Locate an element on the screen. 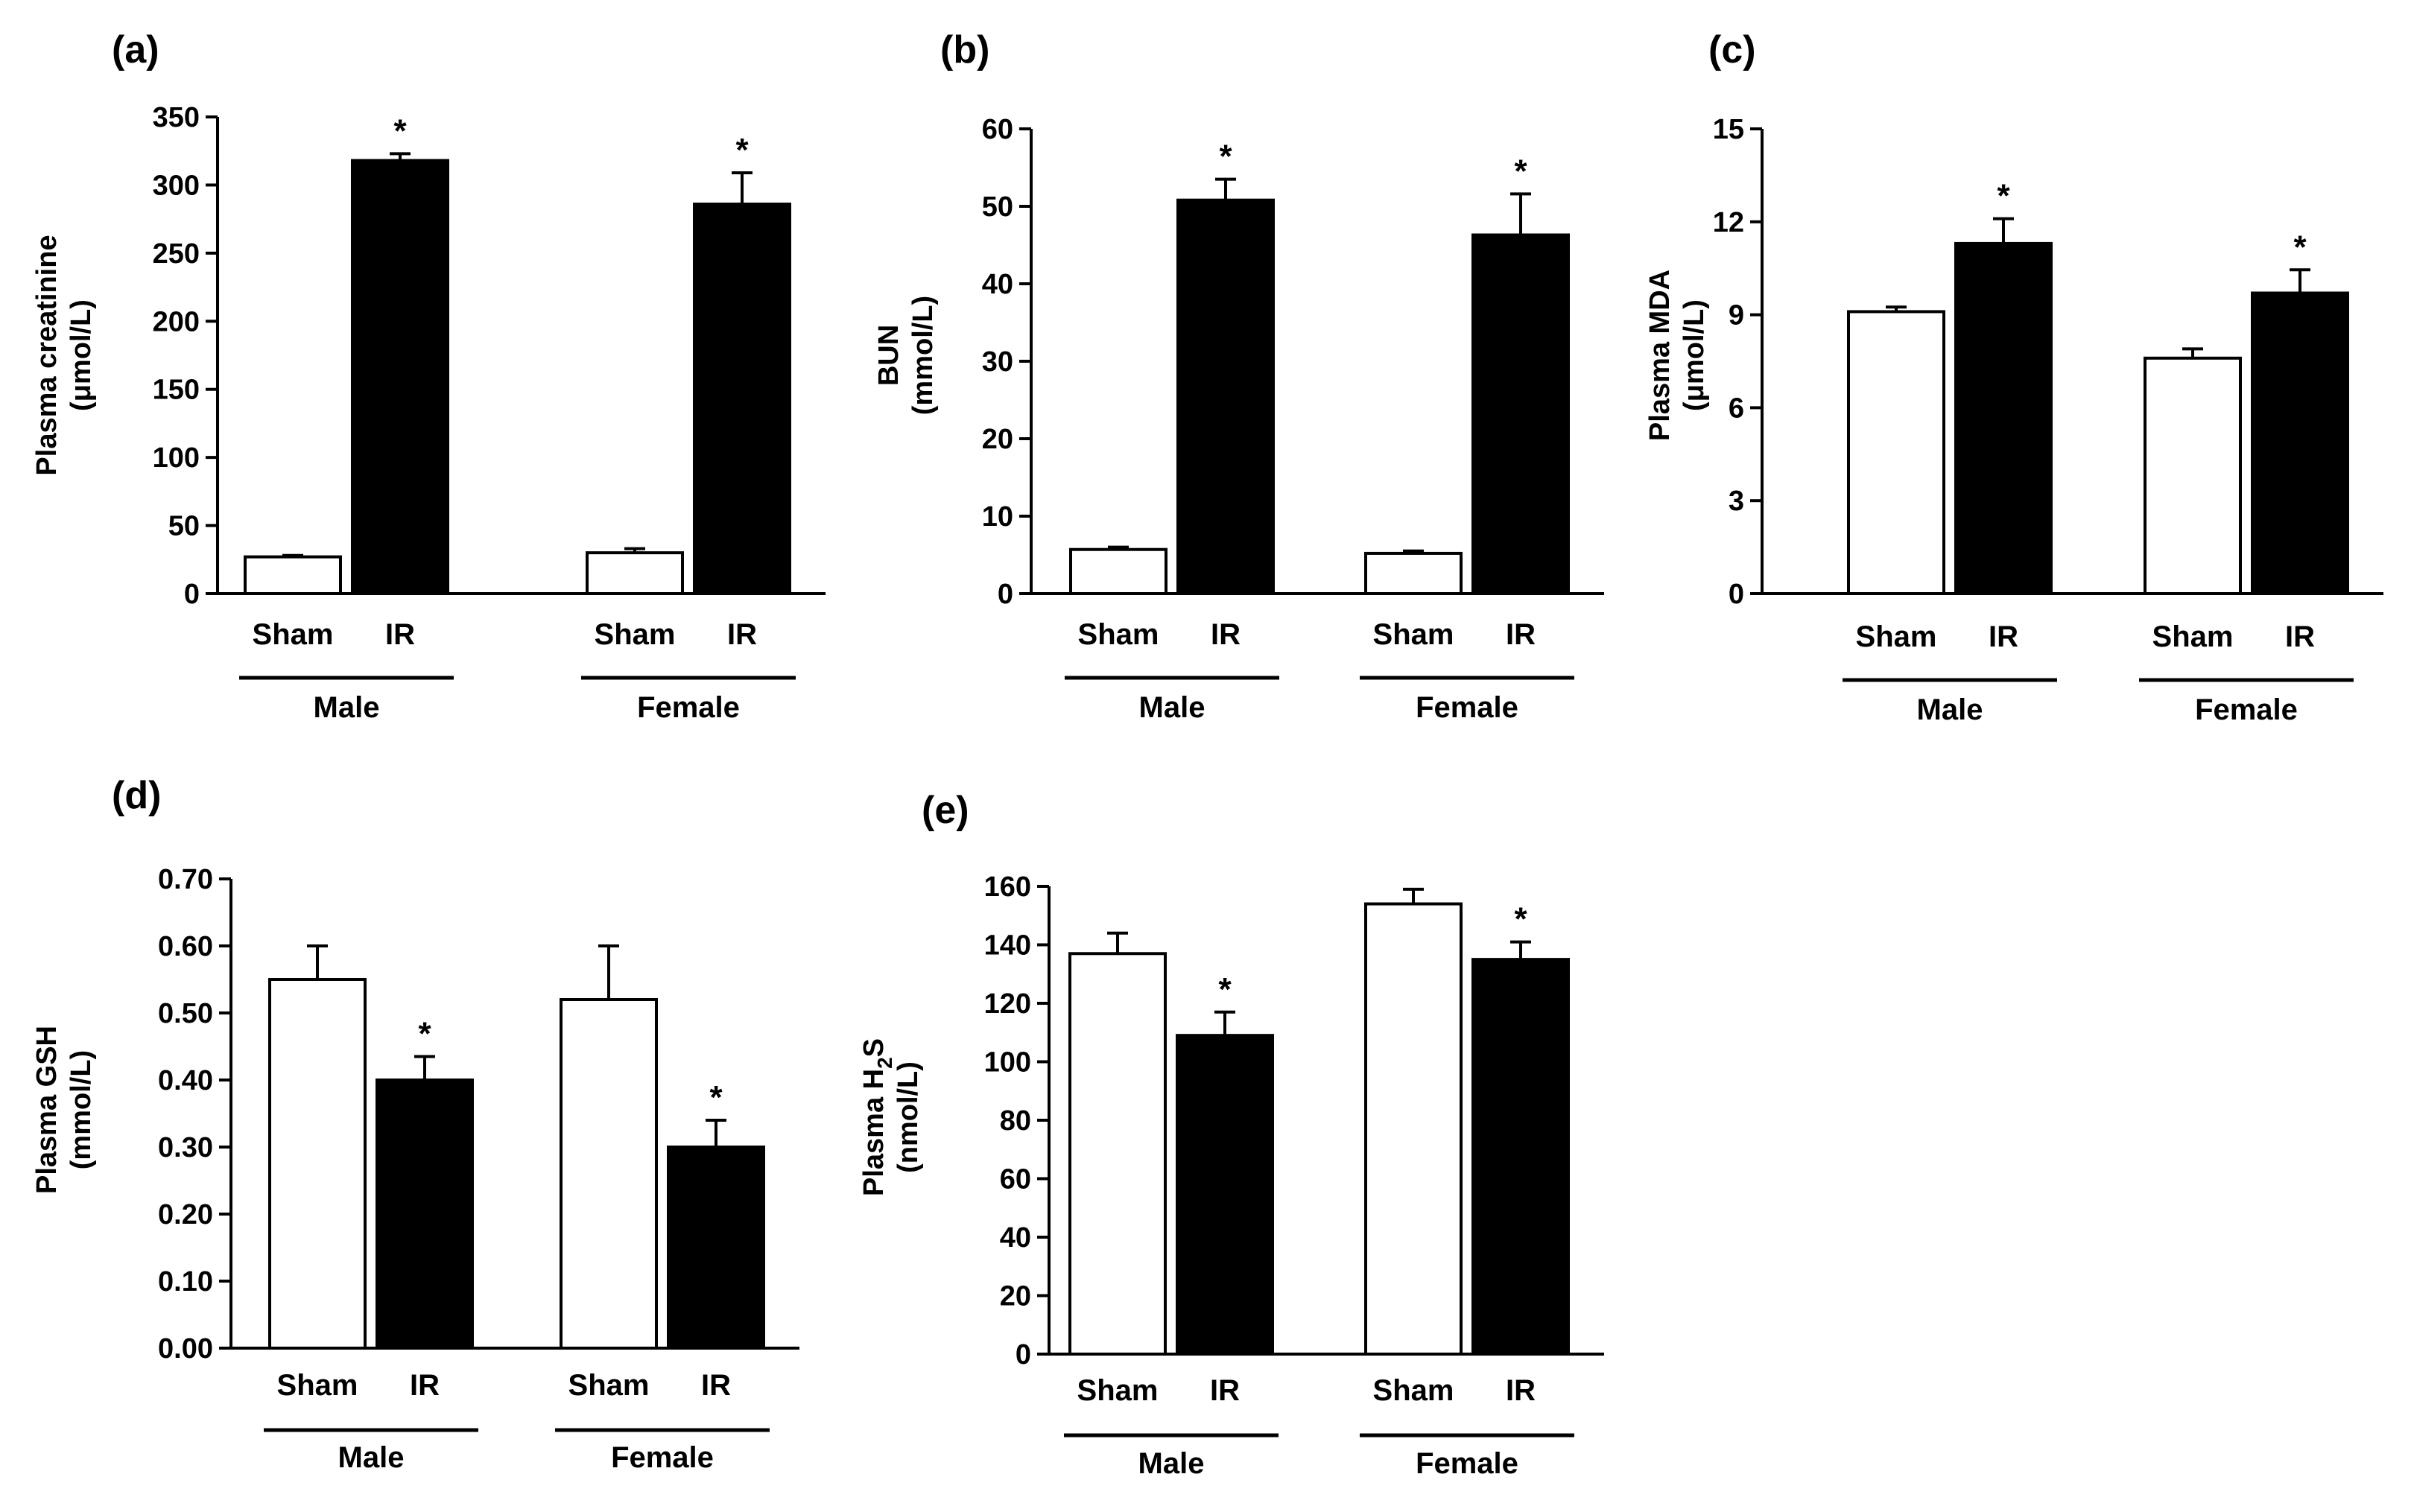 The width and height of the screenshot is (2411, 1512). panel-label: (d) is located at coordinates (136, 795).